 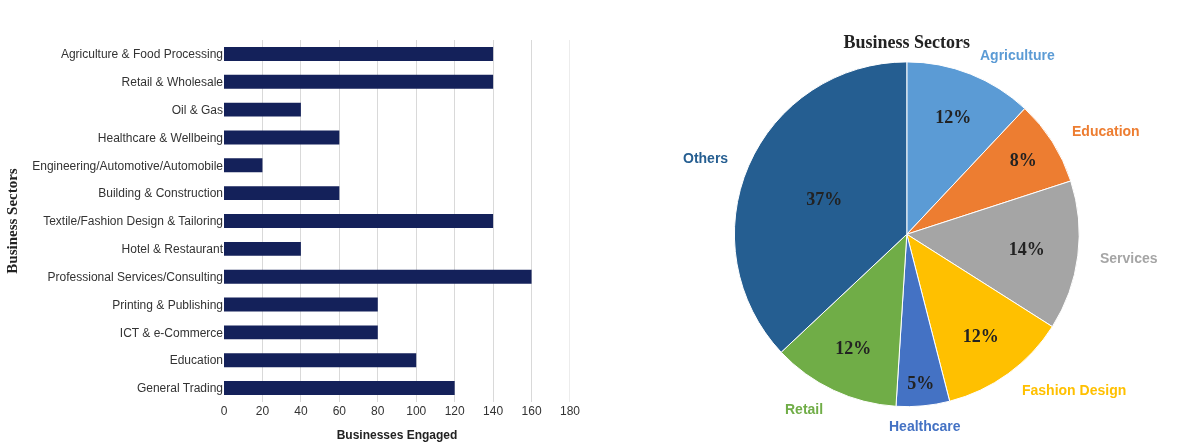 I want to click on x-tick-label: 180, so click(x=570, y=411).